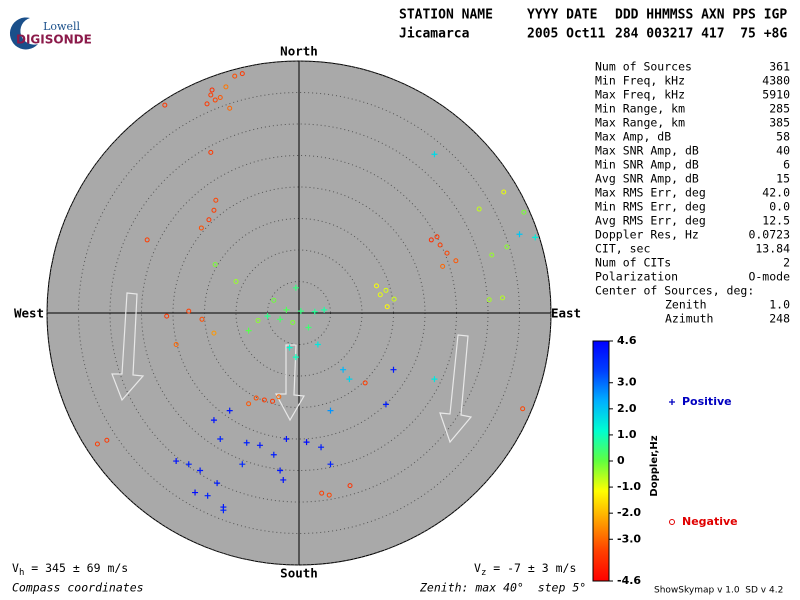  Describe the element at coordinates (627, 408) in the screenshot. I see `colorbar-tick-label: 2.0` at that location.